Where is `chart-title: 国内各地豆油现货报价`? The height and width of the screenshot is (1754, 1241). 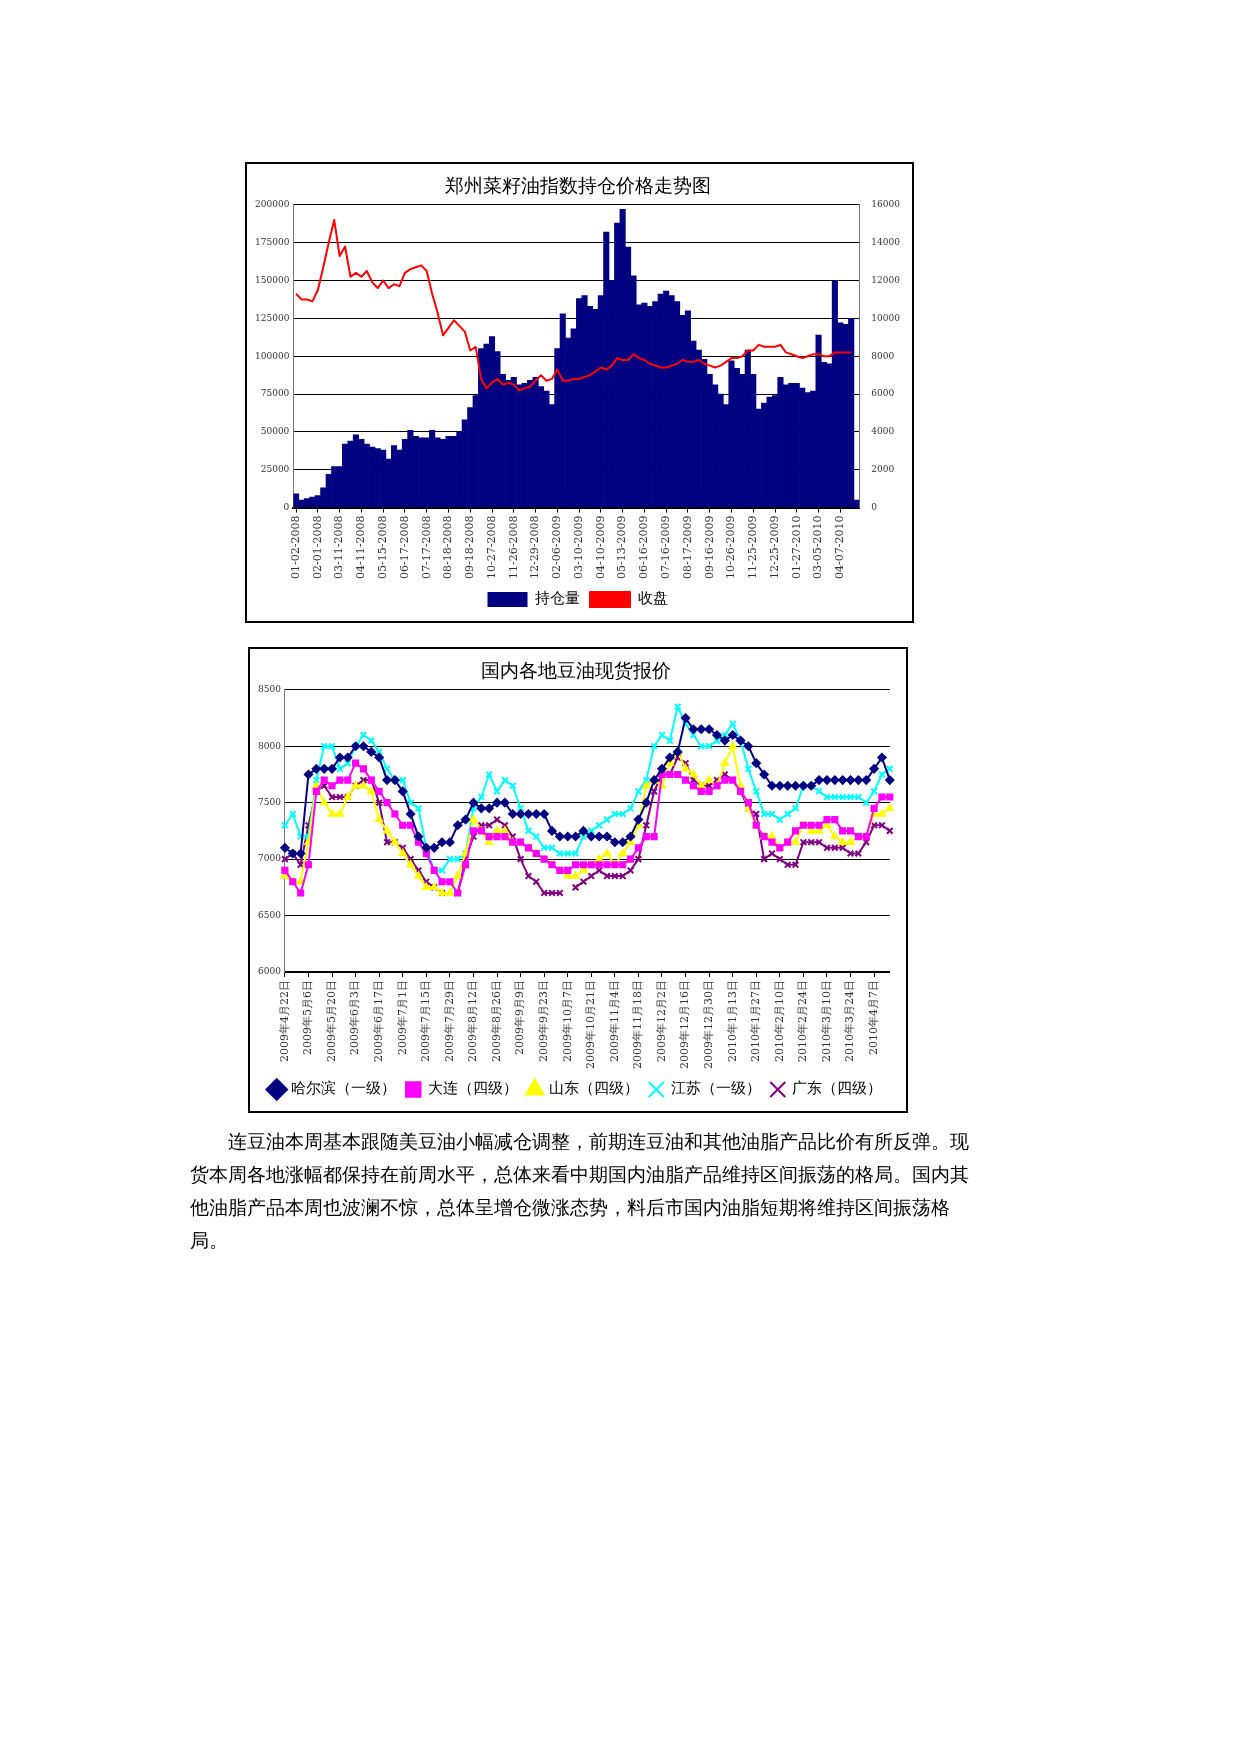
chart-title: 国内各地豆油现货报价 is located at coordinates (576, 670).